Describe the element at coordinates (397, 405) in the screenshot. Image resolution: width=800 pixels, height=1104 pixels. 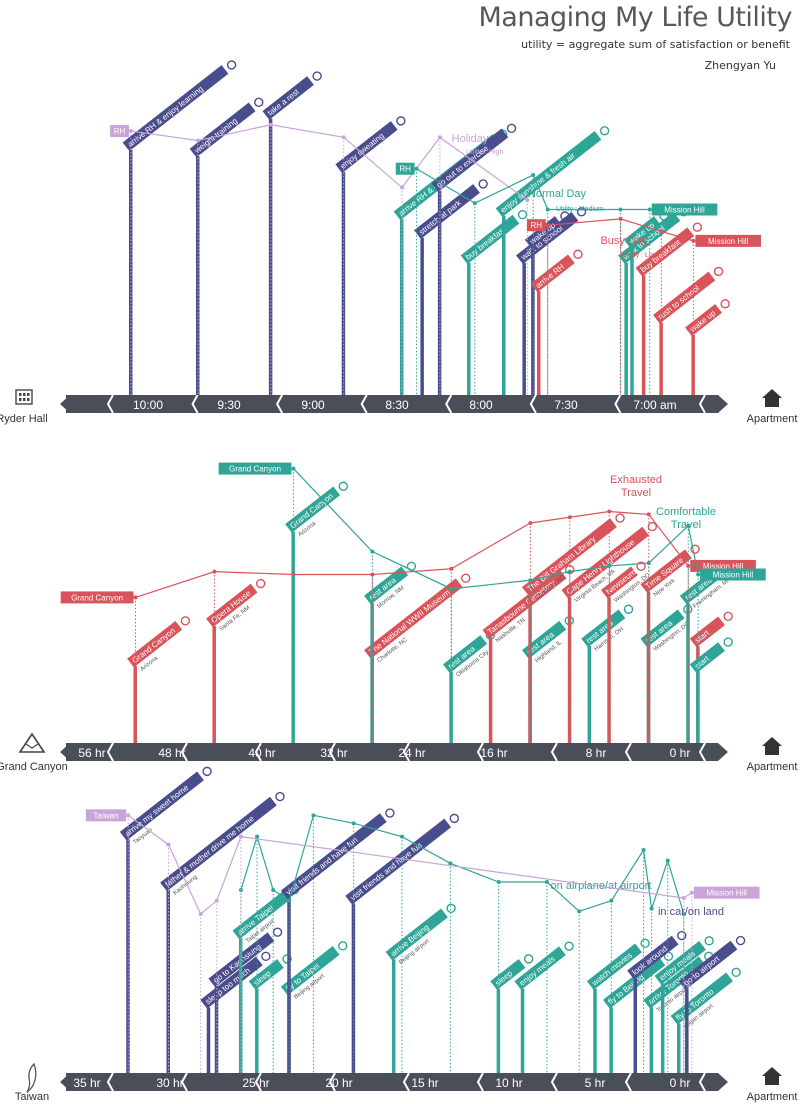
I see `axis-tick-label: 8:30` at that location.